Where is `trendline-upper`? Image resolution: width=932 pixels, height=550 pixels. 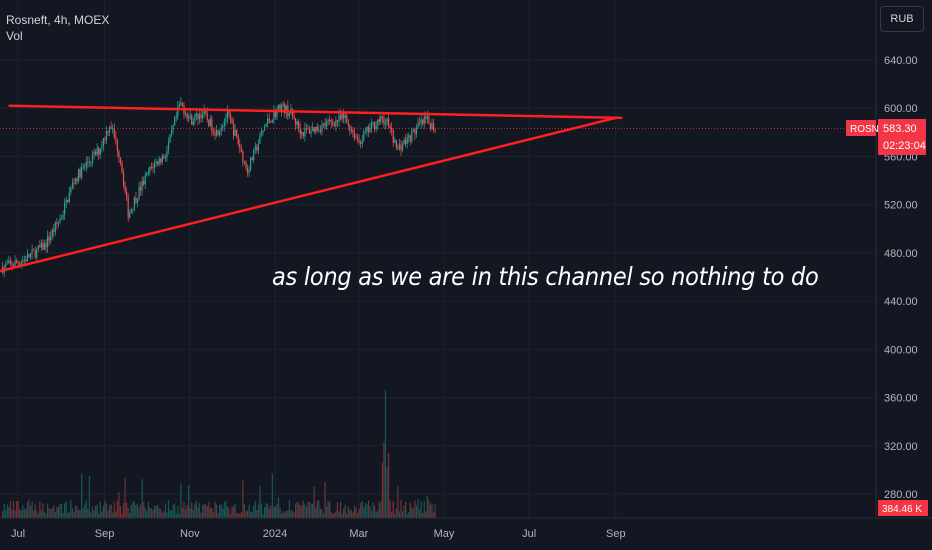 trendline-upper is located at coordinates (315, 112).